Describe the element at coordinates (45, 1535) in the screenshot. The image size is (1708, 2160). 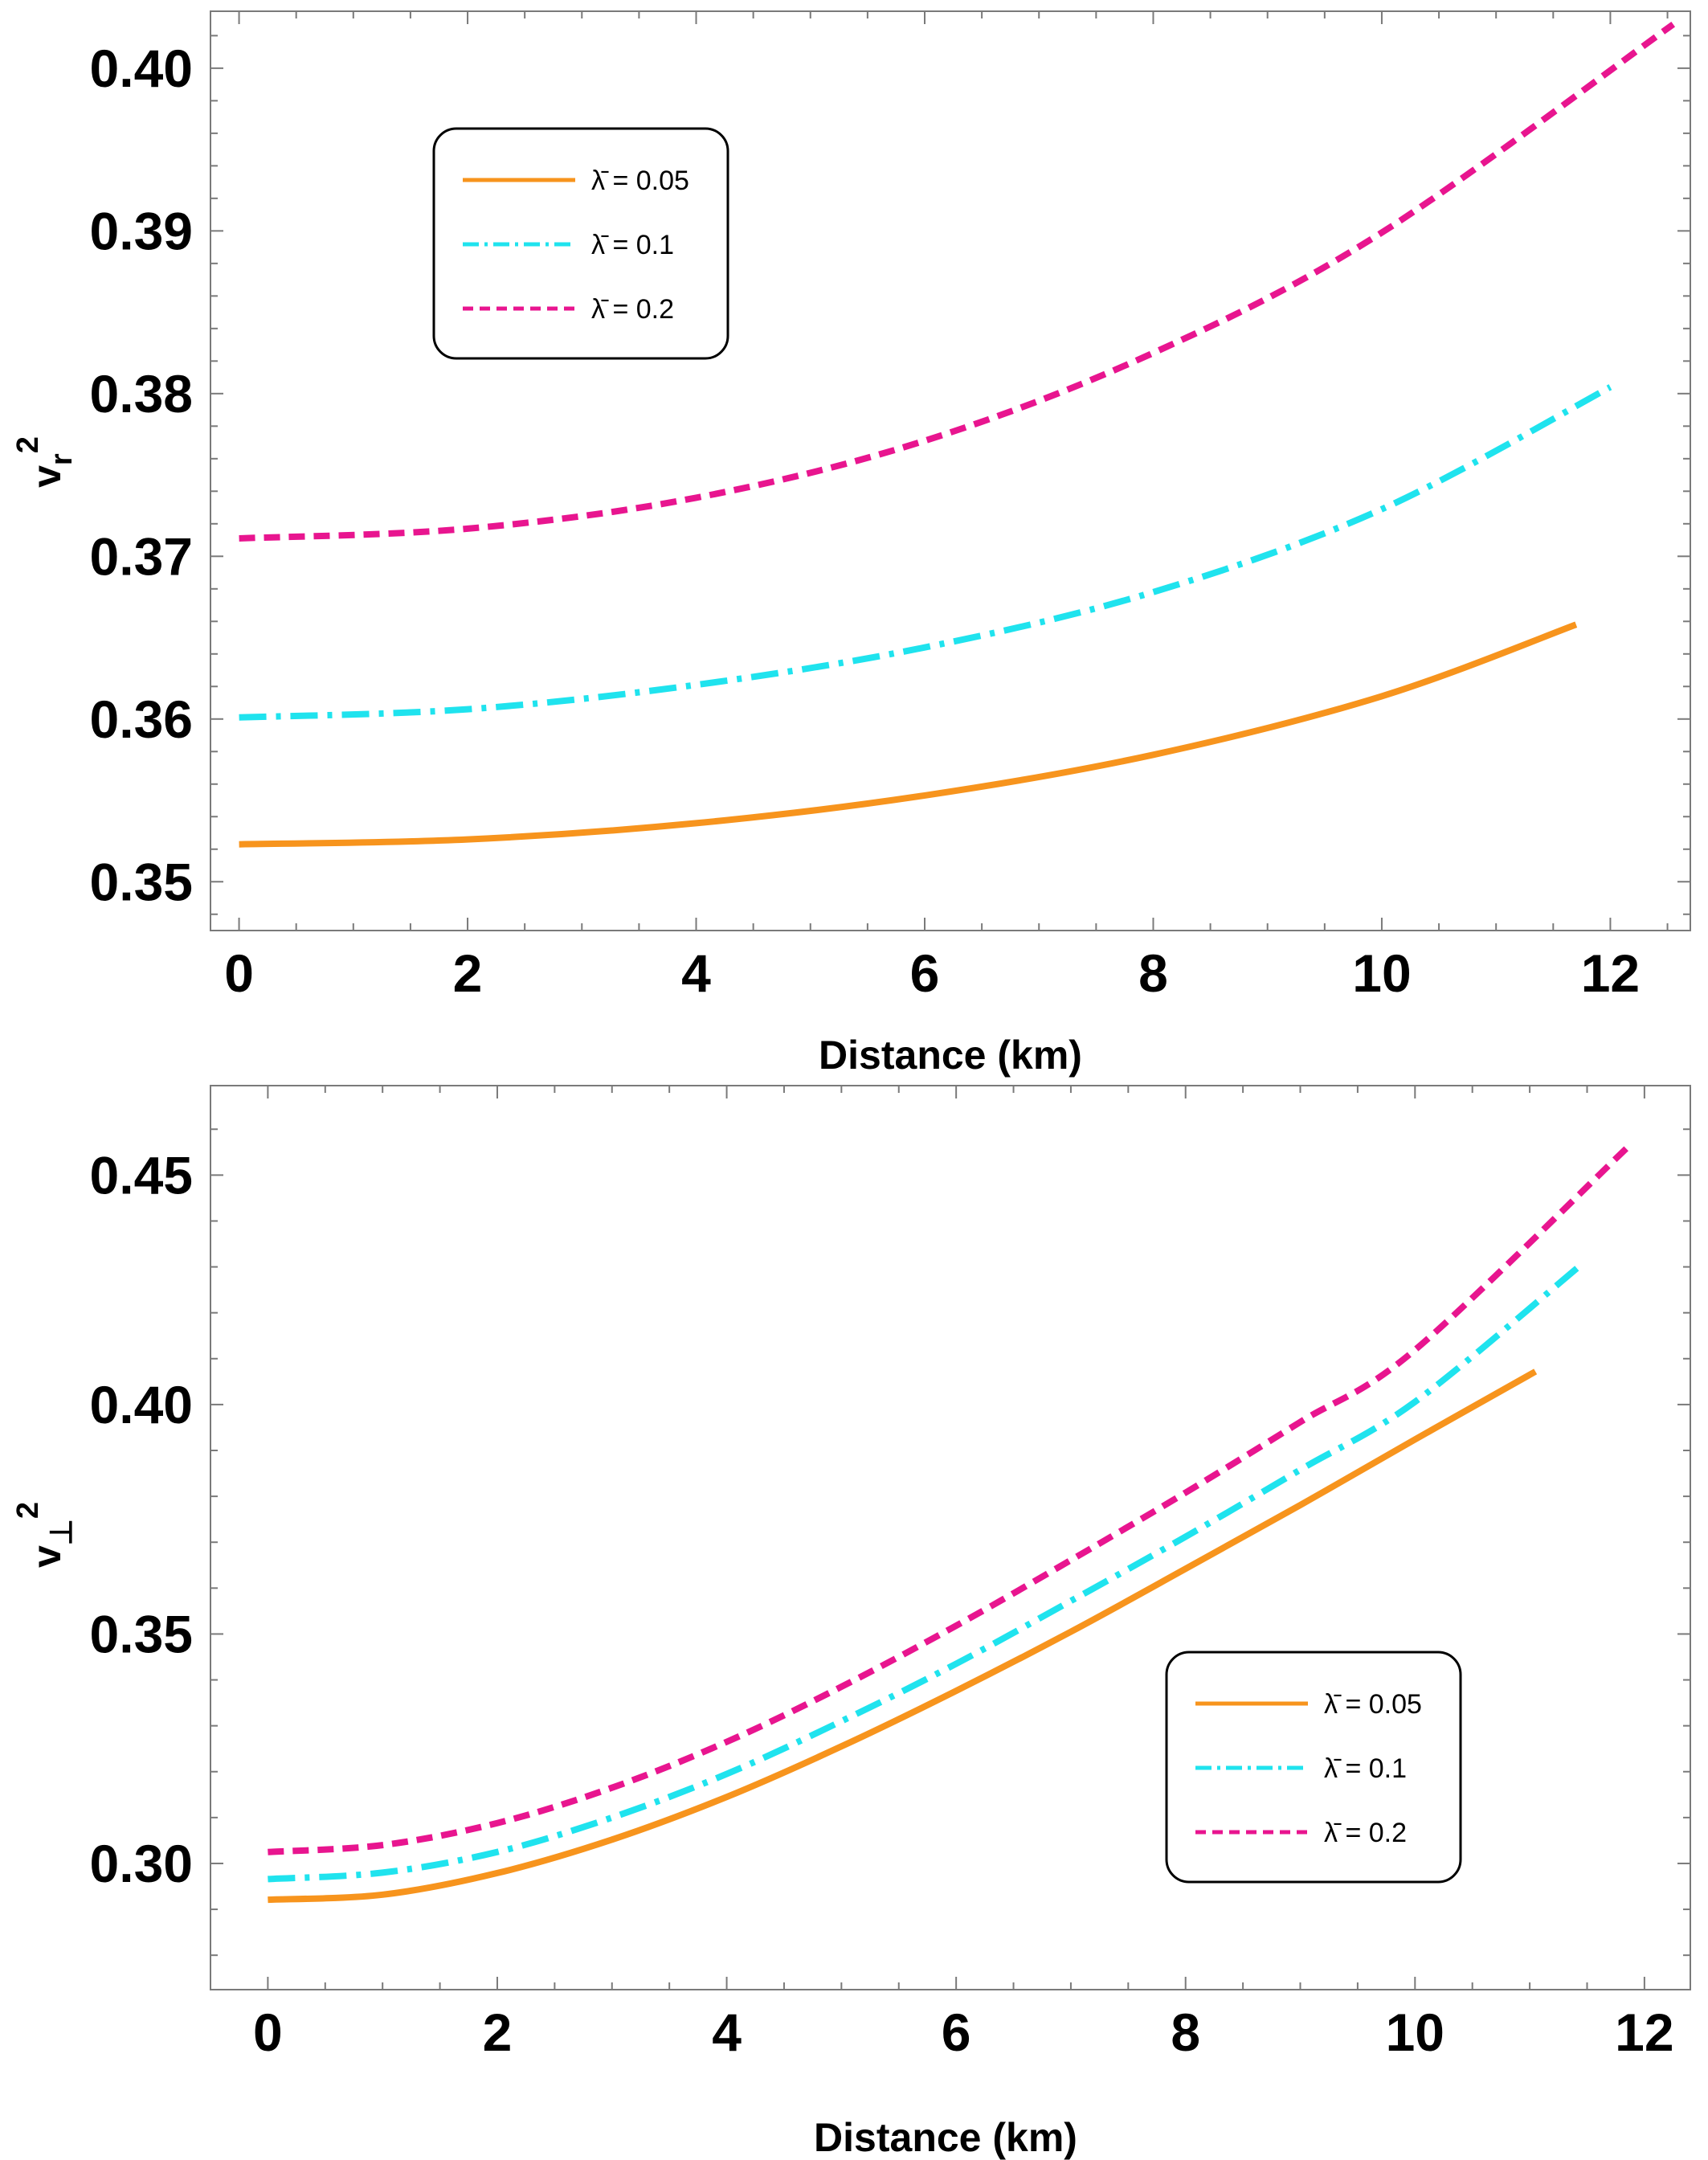
I see `y-axis-title: v⊥2` at that location.